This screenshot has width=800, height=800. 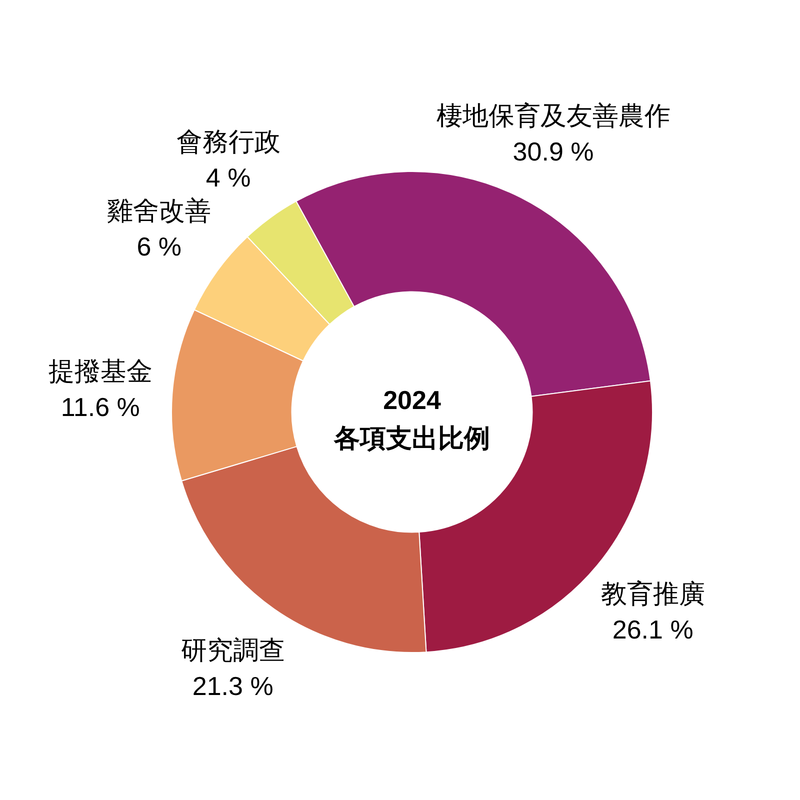 I want to click on slice-label: 教育推廣, so click(x=652, y=593).